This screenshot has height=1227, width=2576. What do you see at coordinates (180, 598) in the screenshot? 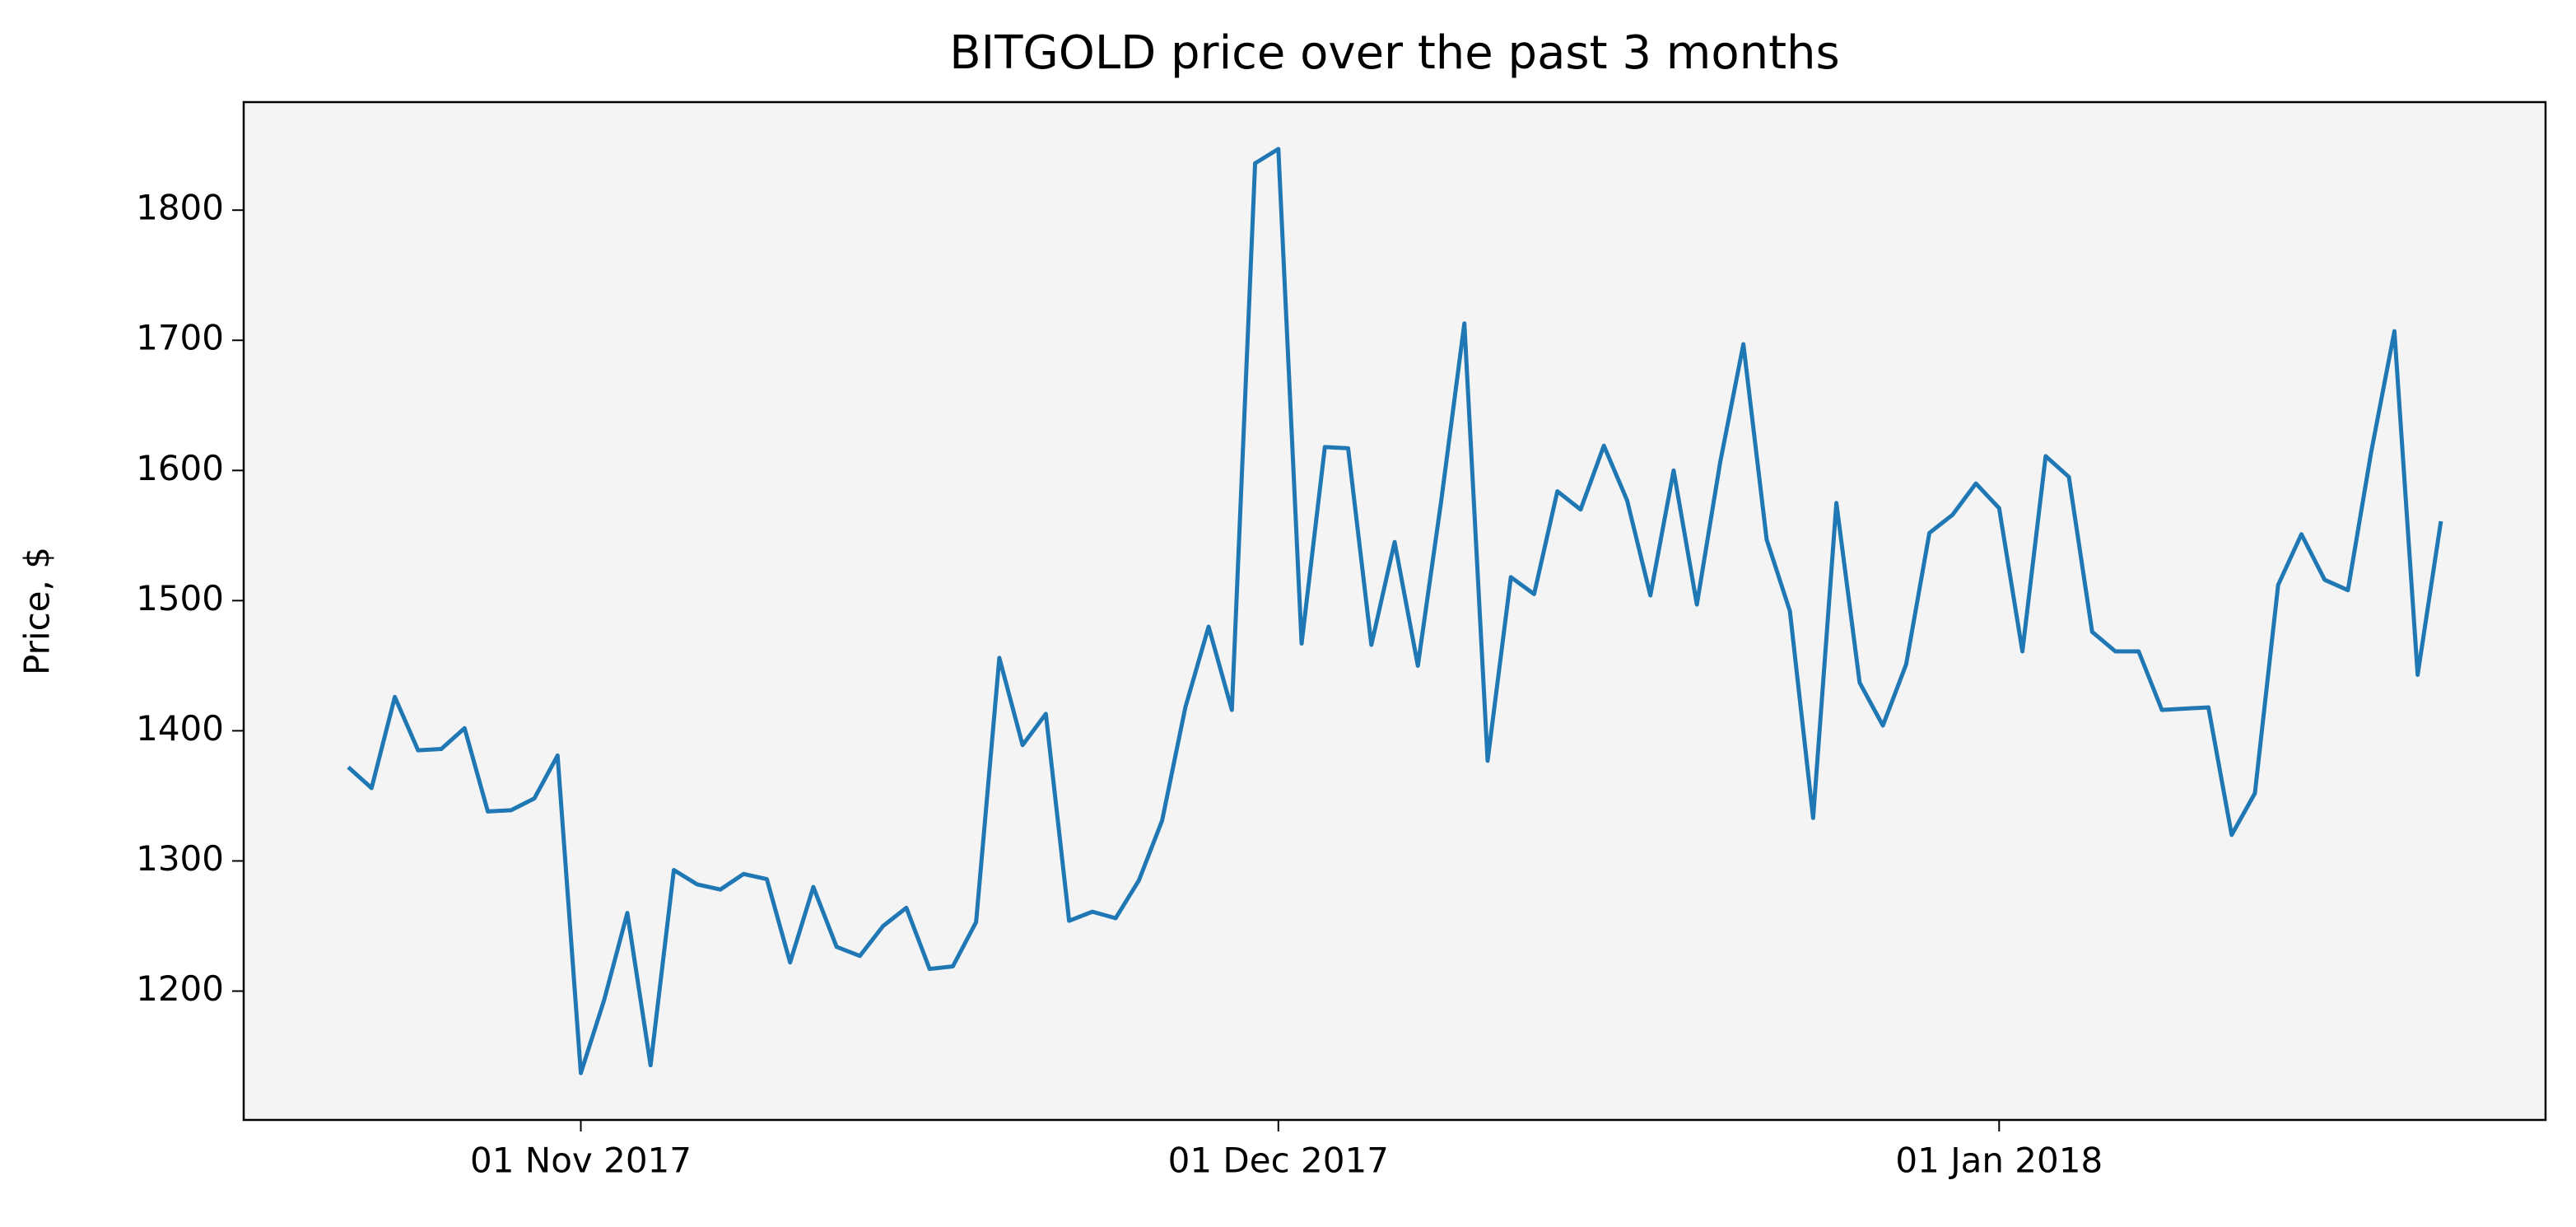
I see `y-tick-label: 1500` at bounding box center [180, 598].